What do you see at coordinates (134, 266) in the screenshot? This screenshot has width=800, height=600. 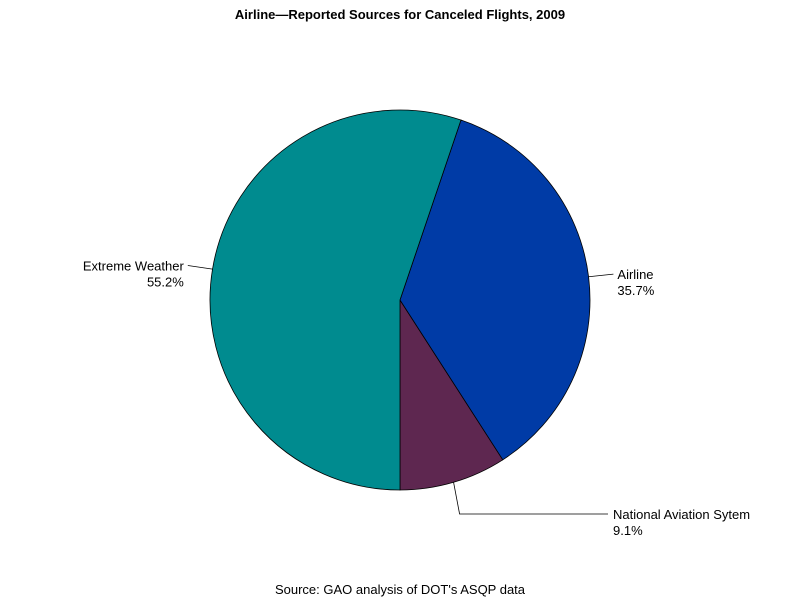 I see `slice-label: Extreme Weather` at bounding box center [134, 266].